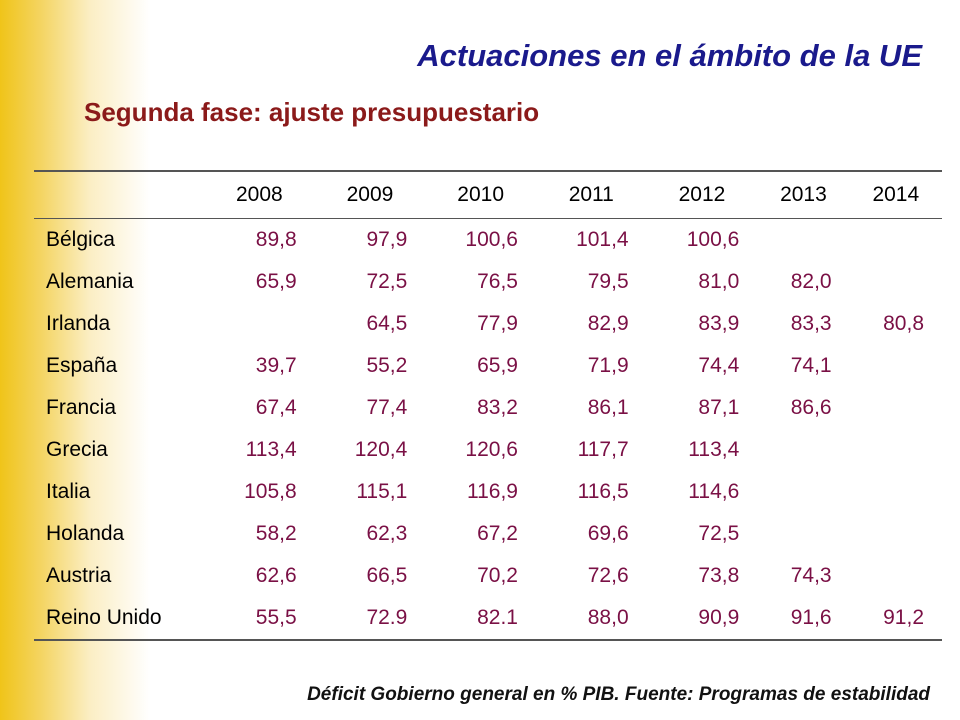 This screenshot has width=960, height=720. I want to click on value-cell: 88,0, so click(608, 617).